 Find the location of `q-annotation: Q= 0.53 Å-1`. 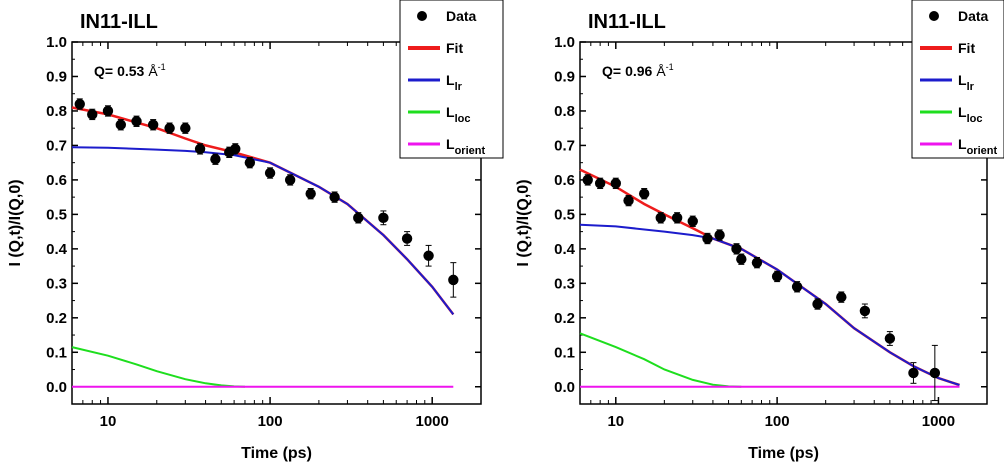

q-annotation: Q= 0.53 Å-1 is located at coordinates (130, 70).